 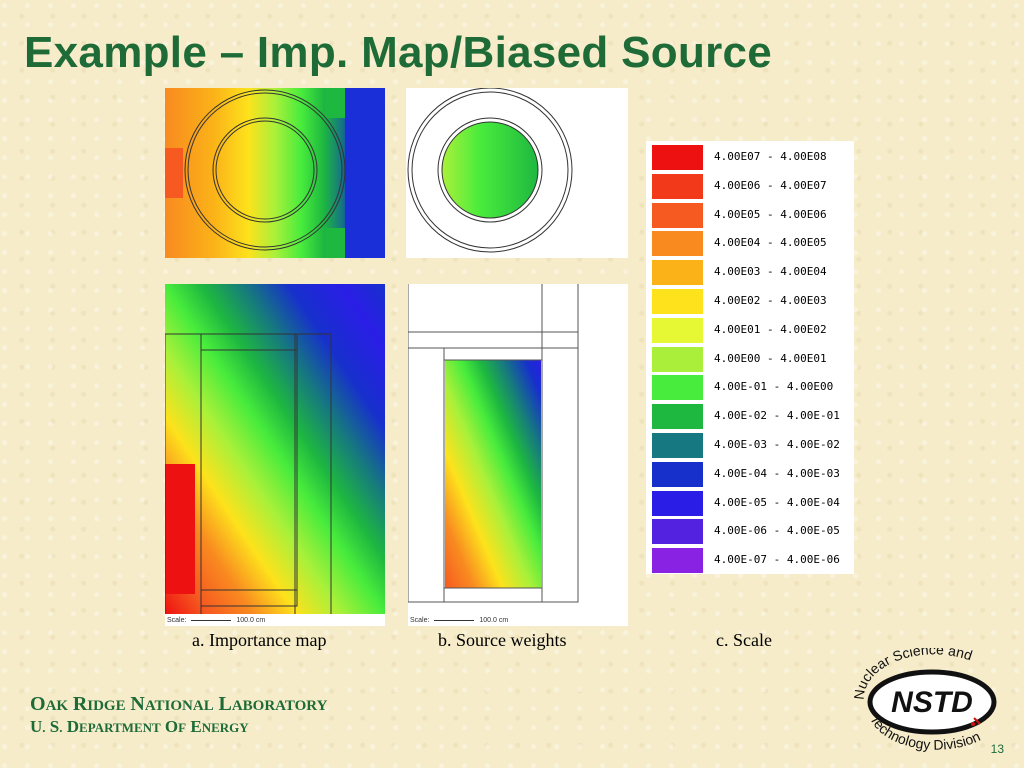 I want to click on legend-entry: 4.00E07 - 4.00E08, so click(x=752, y=157).